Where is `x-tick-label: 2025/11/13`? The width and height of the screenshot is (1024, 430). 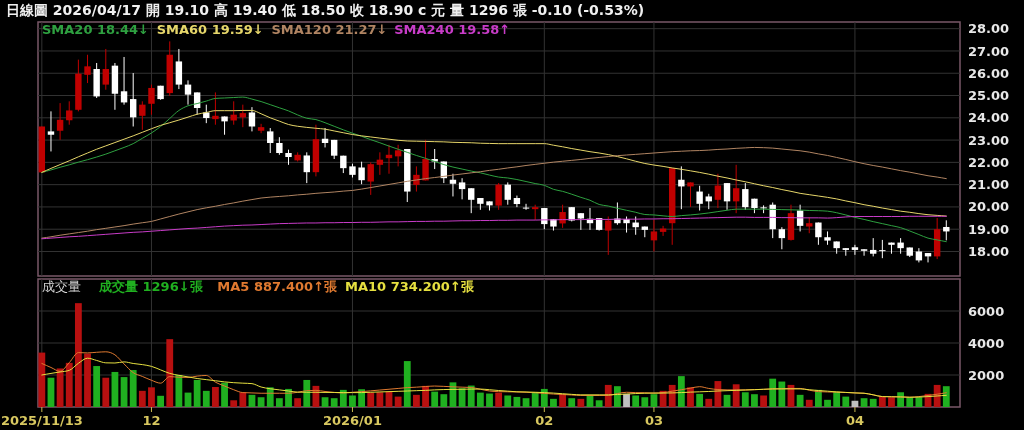
x-tick-label: 2025/11/13 is located at coordinates (41, 420).